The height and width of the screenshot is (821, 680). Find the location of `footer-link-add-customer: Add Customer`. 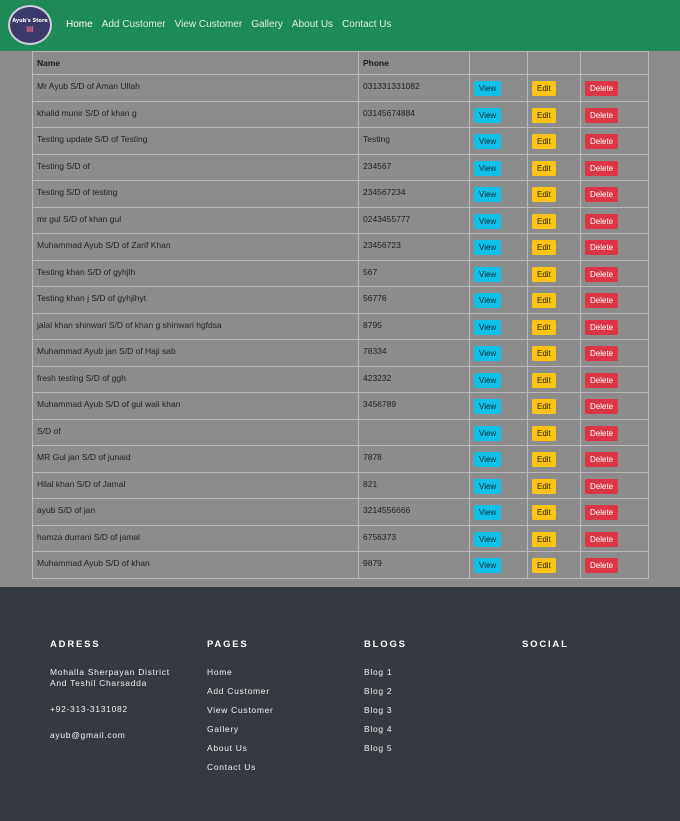

footer-link-add-customer: Add Customer is located at coordinates (238, 691).